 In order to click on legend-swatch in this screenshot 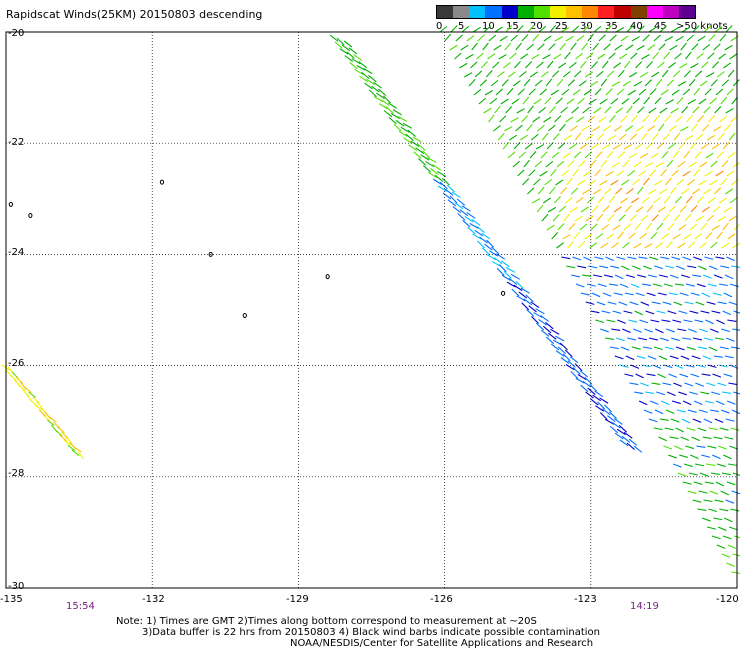, I will do `click(606, 12)`.